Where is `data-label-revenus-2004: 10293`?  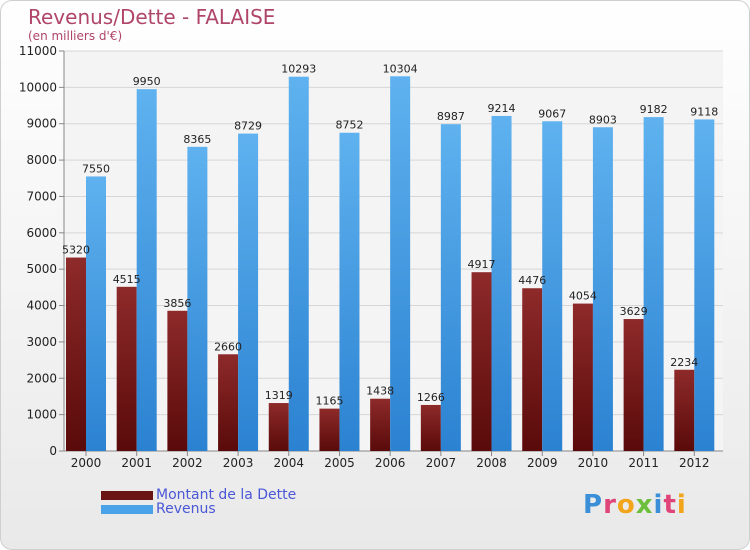
data-label-revenus-2004: 10293 is located at coordinates (298, 69).